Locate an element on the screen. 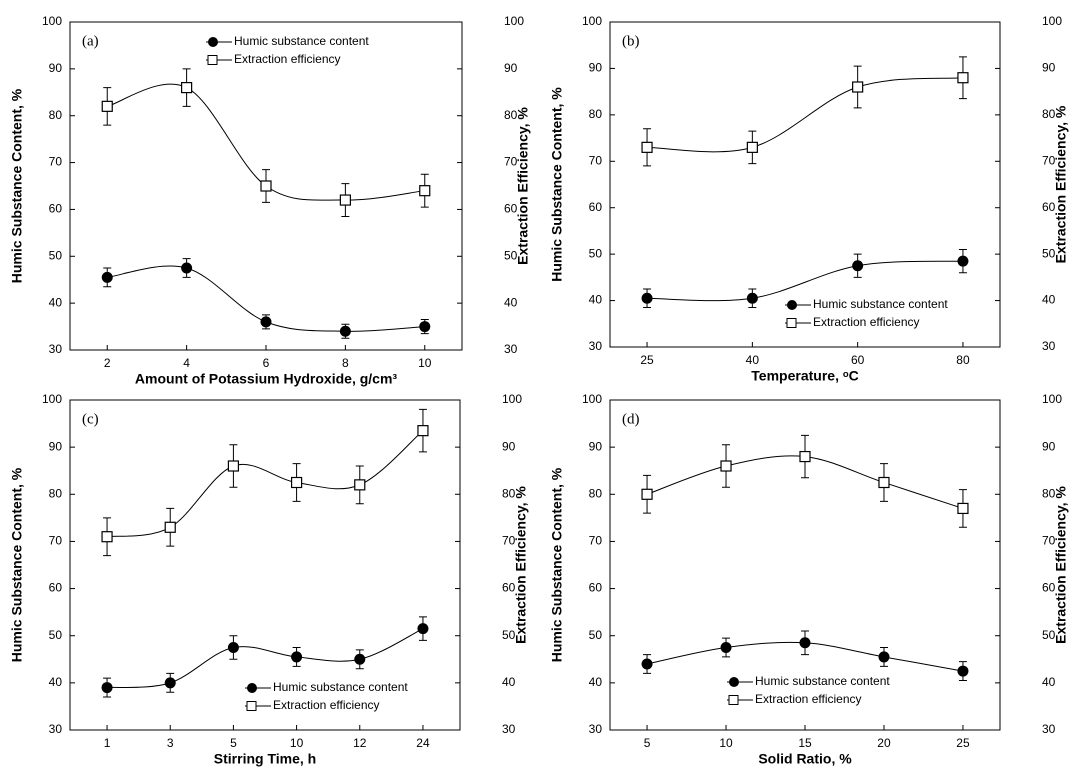 The image size is (1076, 773). x-tick-label: 25 is located at coordinates (963, 743).